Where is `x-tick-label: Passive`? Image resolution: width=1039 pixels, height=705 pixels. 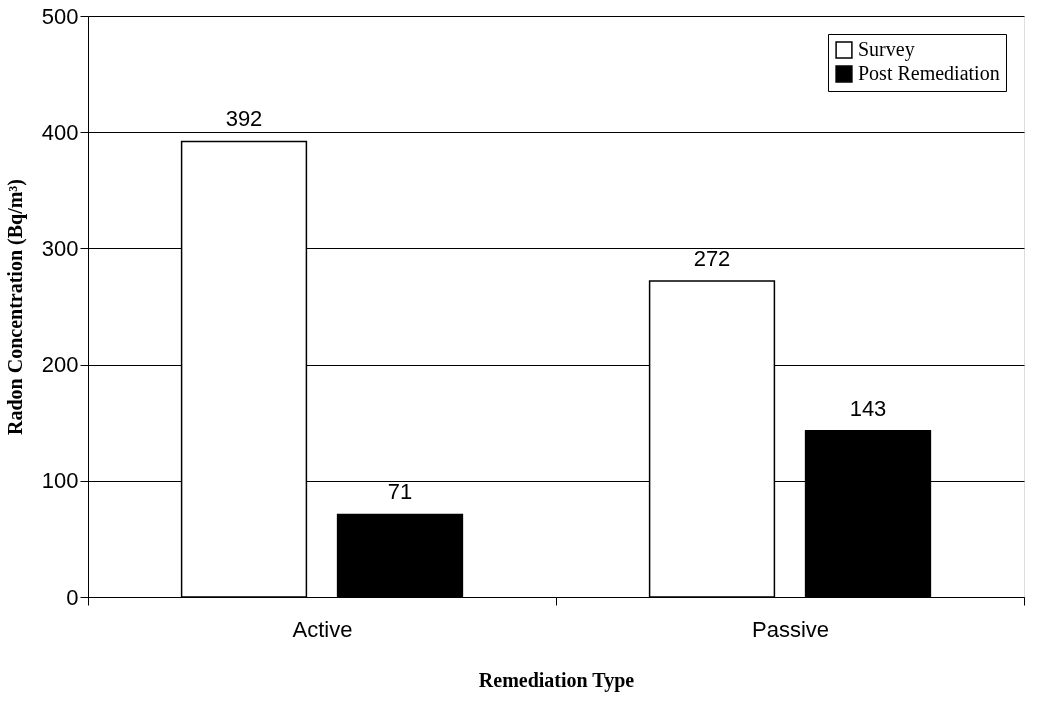
x-tick-label: Passive is located at coordinates (790, 629).